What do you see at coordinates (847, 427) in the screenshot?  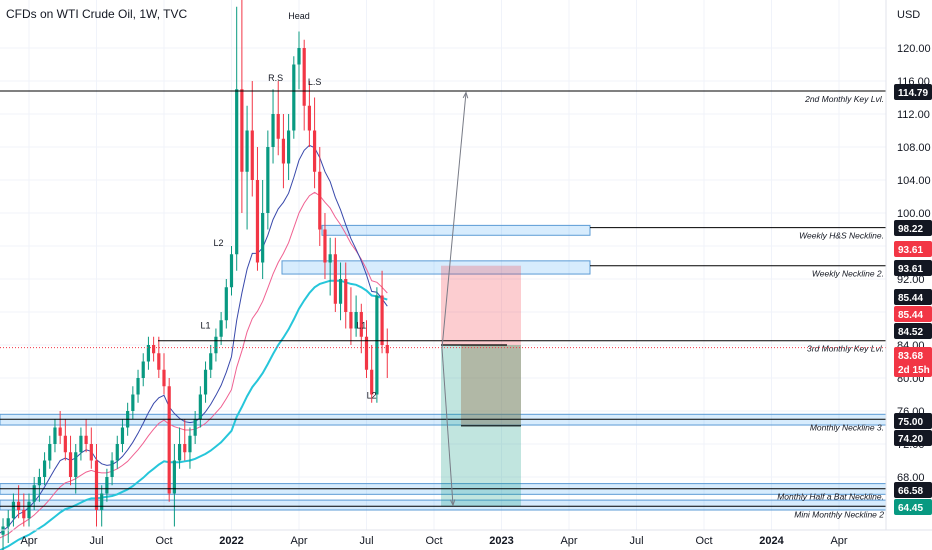 I see `level-label: Monthly Neckline 3.` at bounding box center [847, 427].